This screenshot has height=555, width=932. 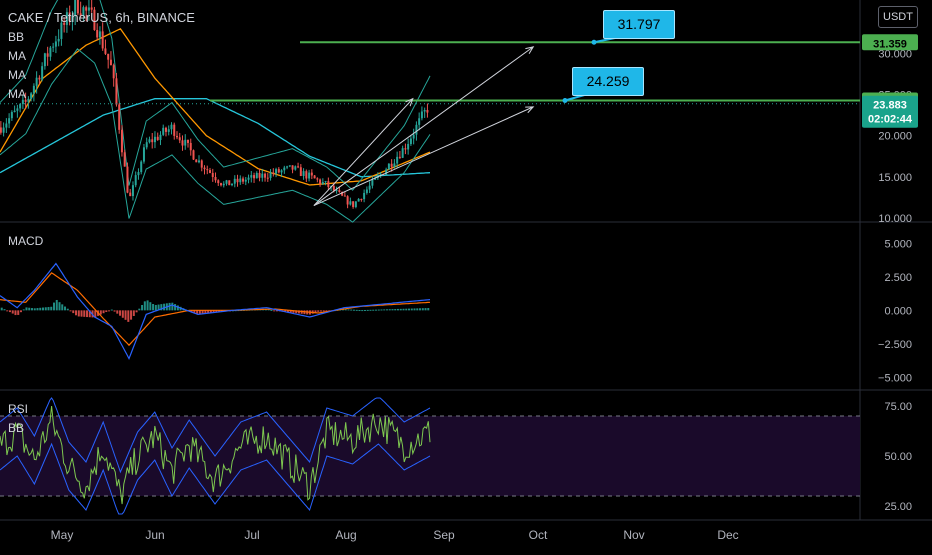 What do you see at coordinates (444, 535) in the screenshot?
I see `time-tick-label-sep: Sep` at bounding box center [444, 535].